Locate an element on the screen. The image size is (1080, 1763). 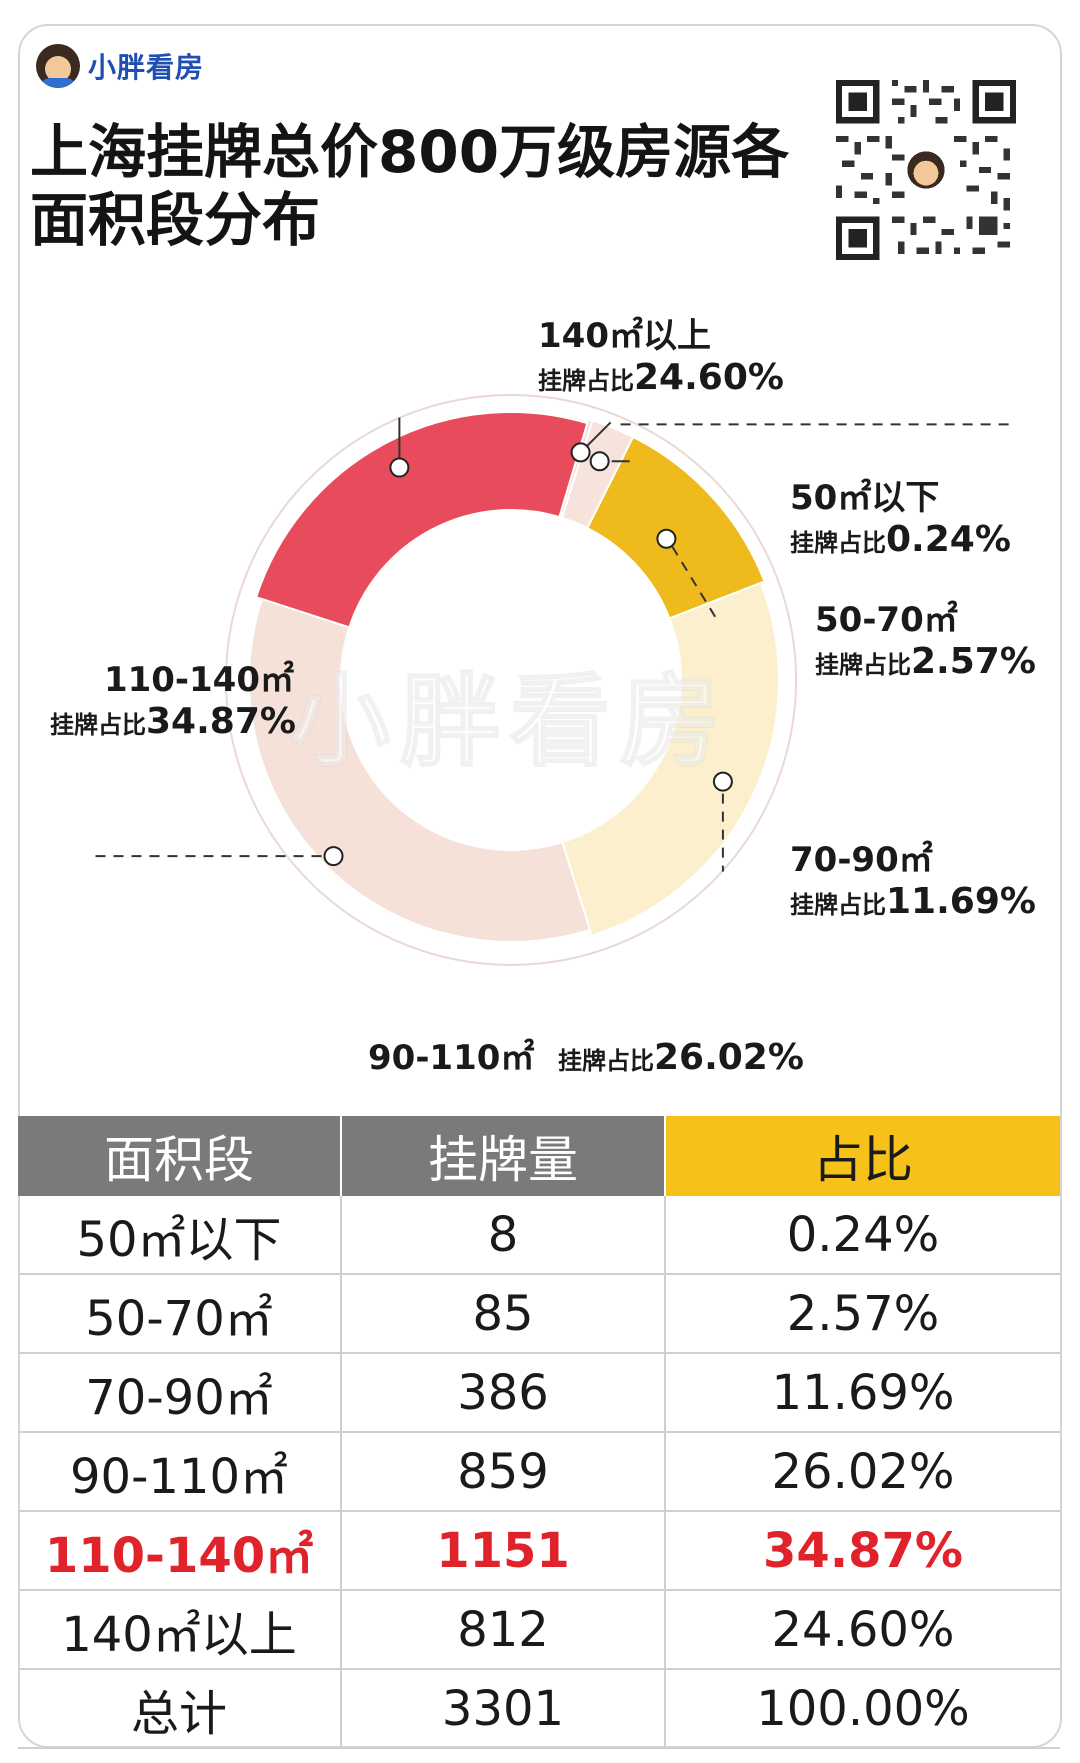
cell-share: 34.87% is located at coordinates (862, 1551).